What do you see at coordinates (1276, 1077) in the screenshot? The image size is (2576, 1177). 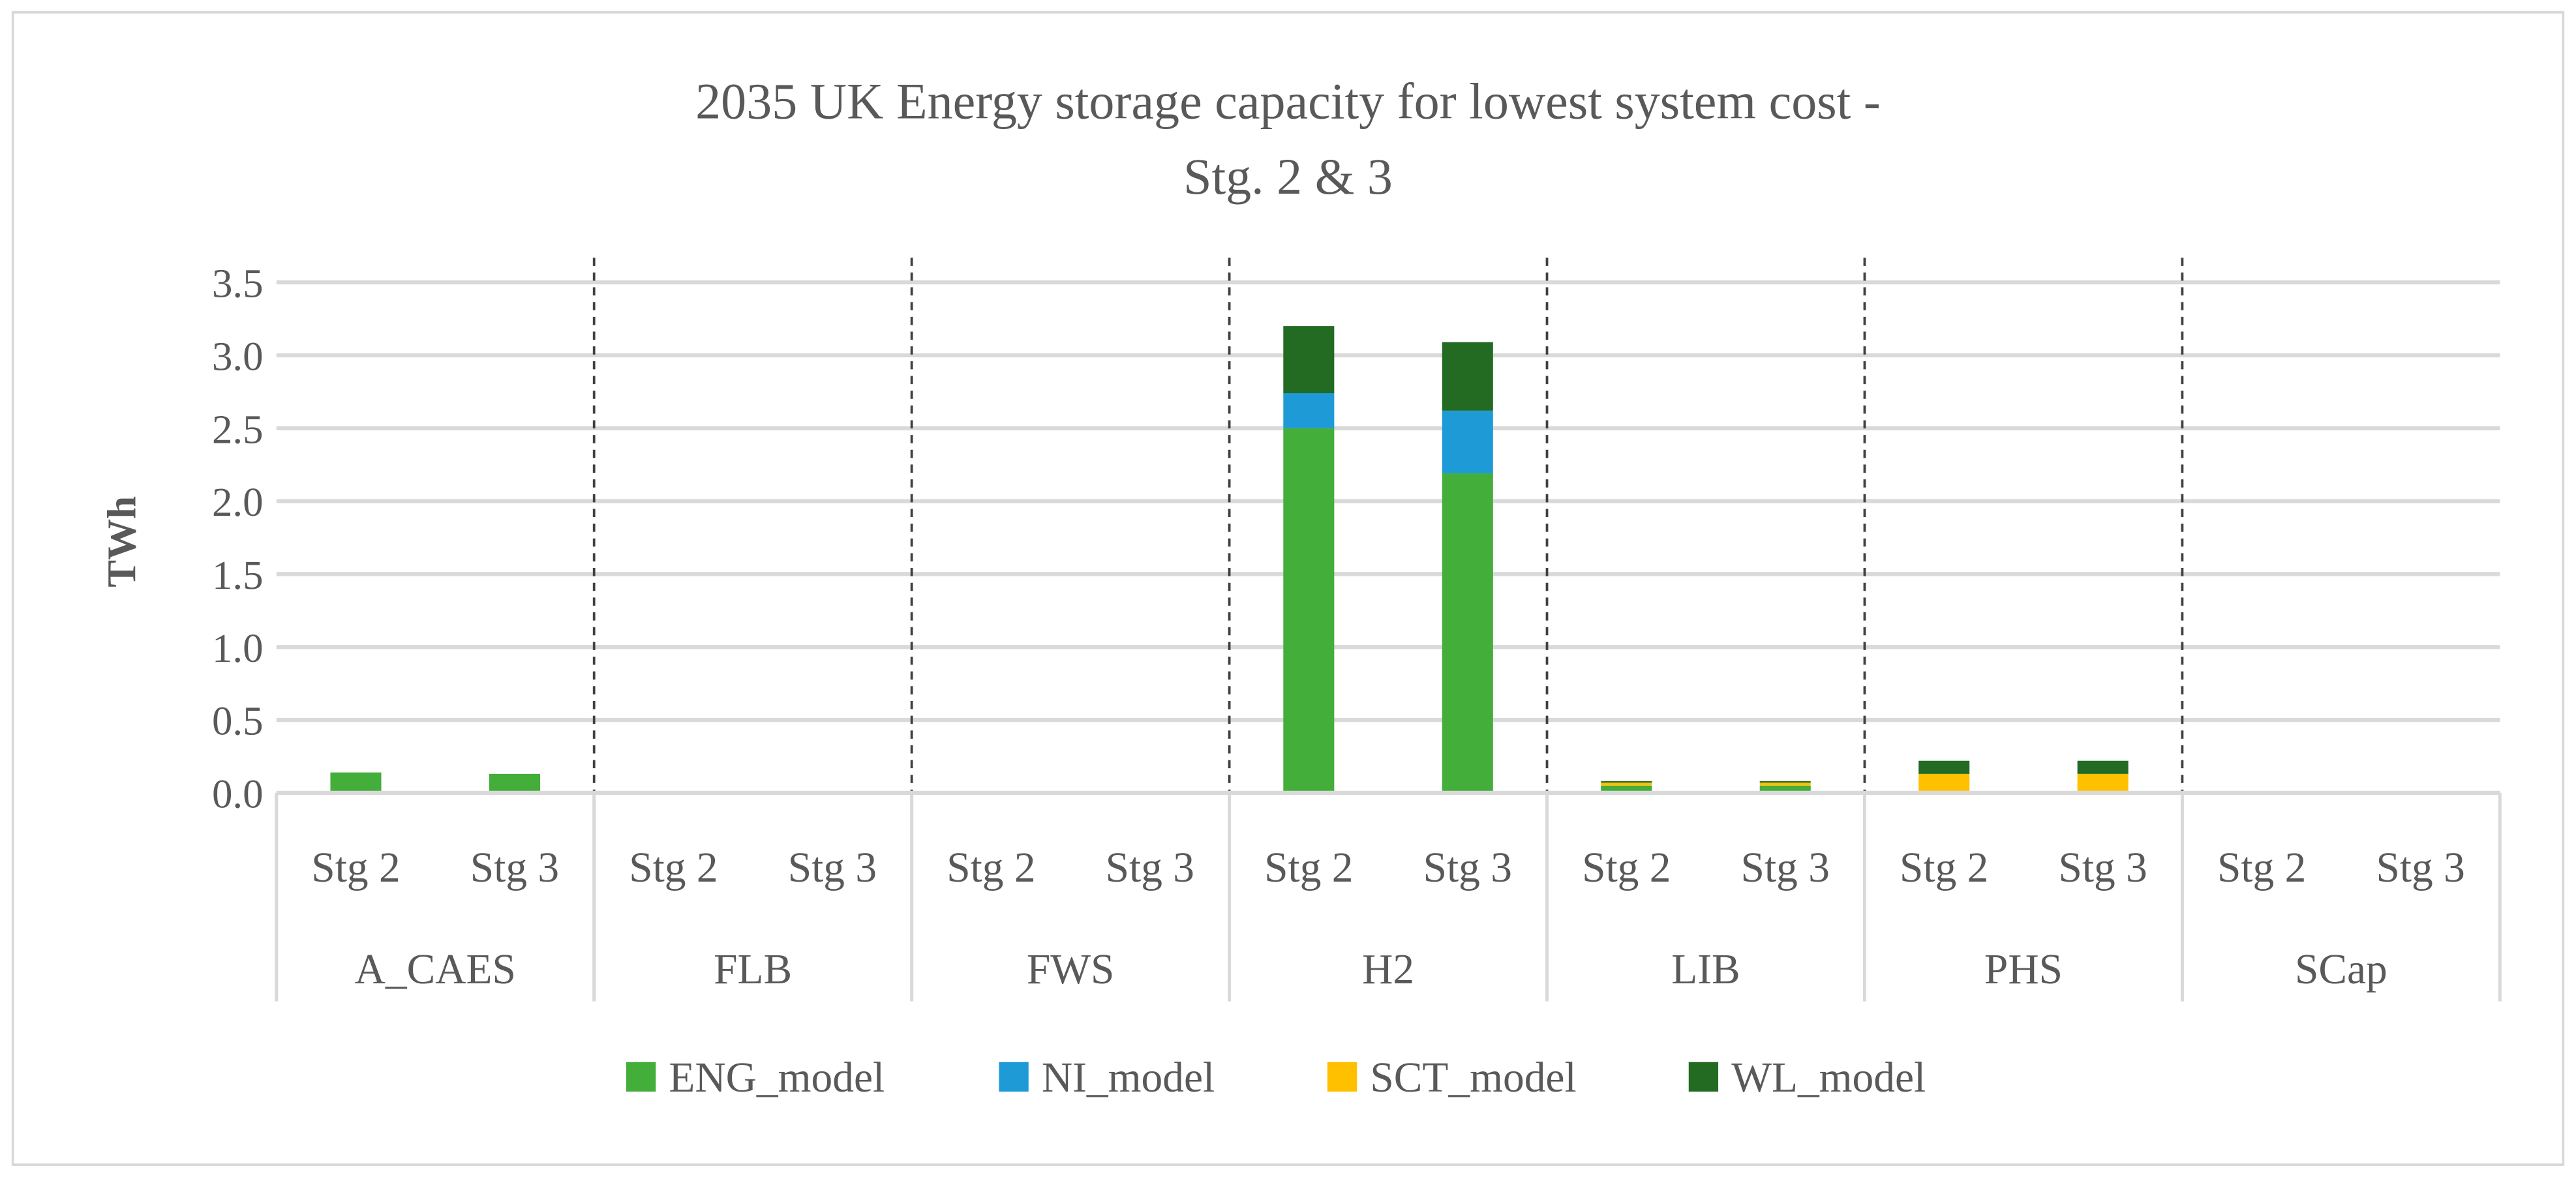 I see `legend: ENG_model NI_model SCT_model WL_model` at bounding box center [1276, 1077].